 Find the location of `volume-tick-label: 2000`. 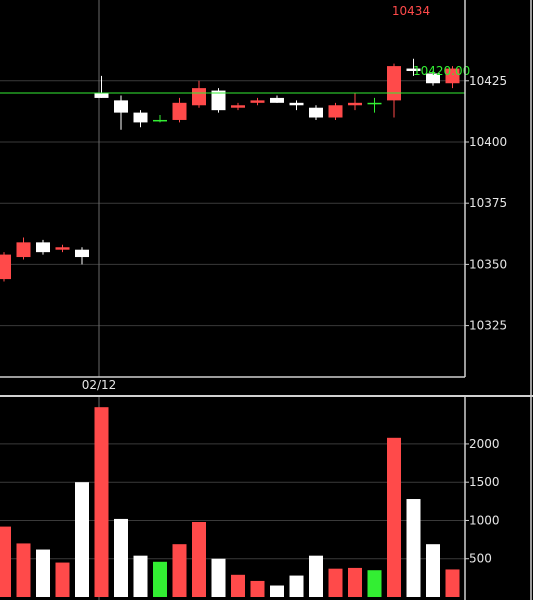

volume-tick-label: 2000 is located at coordinates (484, 444).